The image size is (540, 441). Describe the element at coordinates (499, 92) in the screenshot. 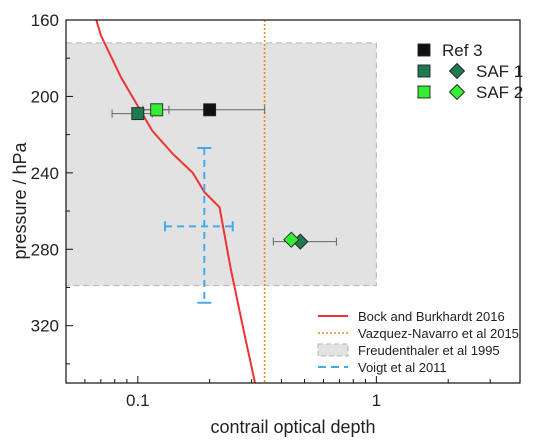

I see `legend-top-label: SAF 2` at that location.